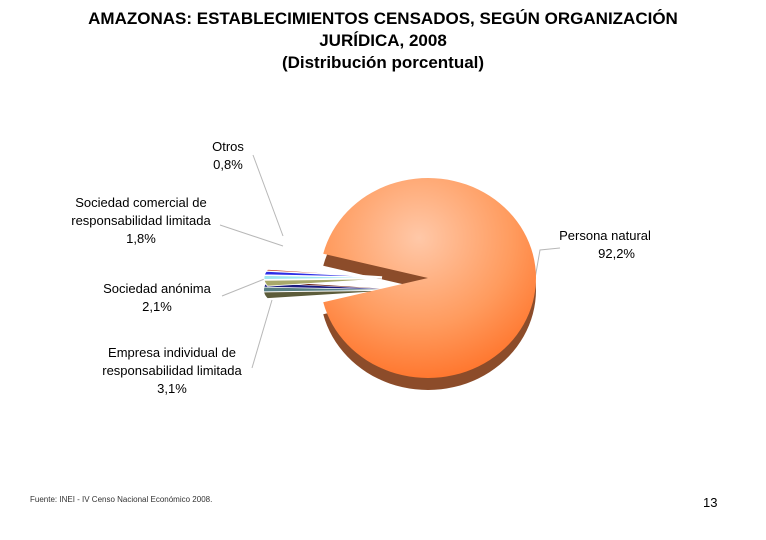 The image size is (766, 540). I want to click on title-line-2: JURÍDICA, 2008, so click(383, 40).